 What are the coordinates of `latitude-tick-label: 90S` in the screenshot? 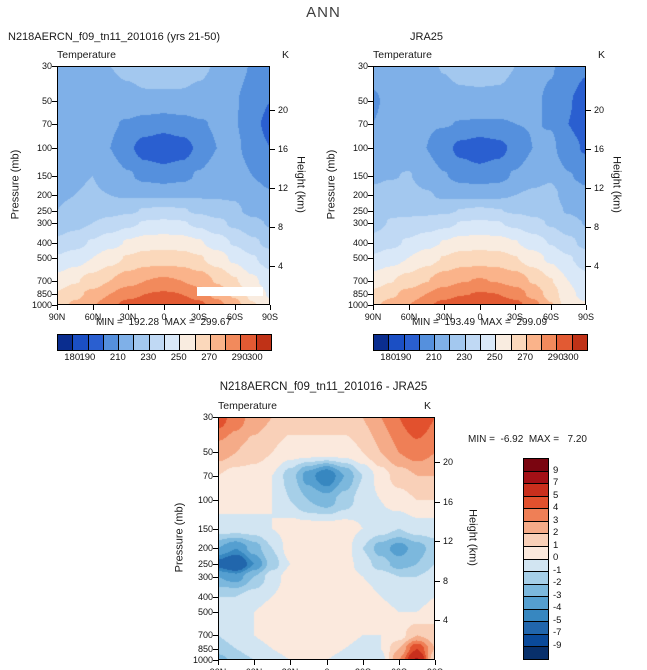 It's located at (435, 668).